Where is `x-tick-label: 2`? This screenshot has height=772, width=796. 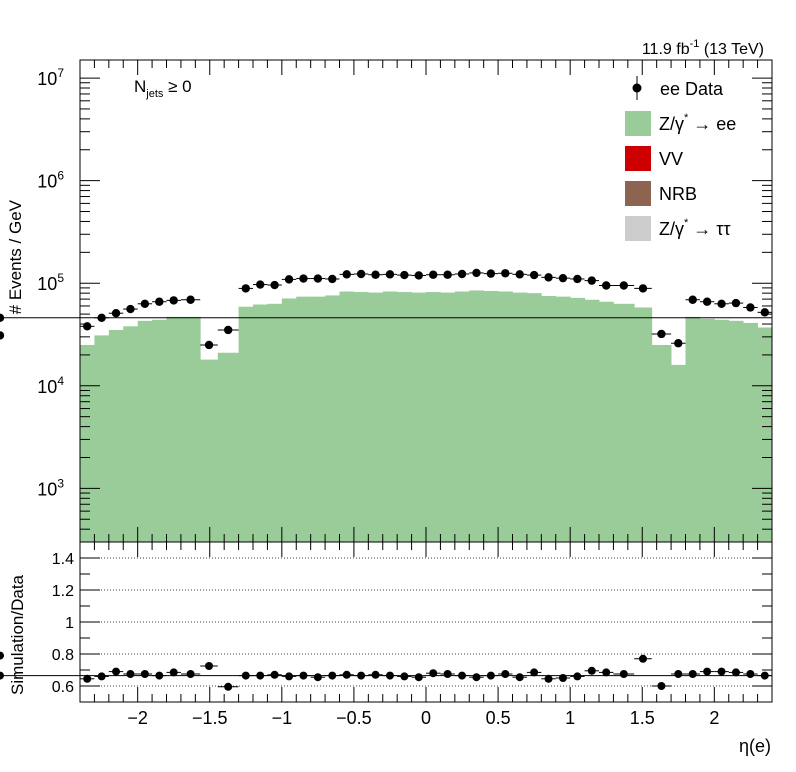
x-tick-label: 2 is located at coordinates (714, 718).